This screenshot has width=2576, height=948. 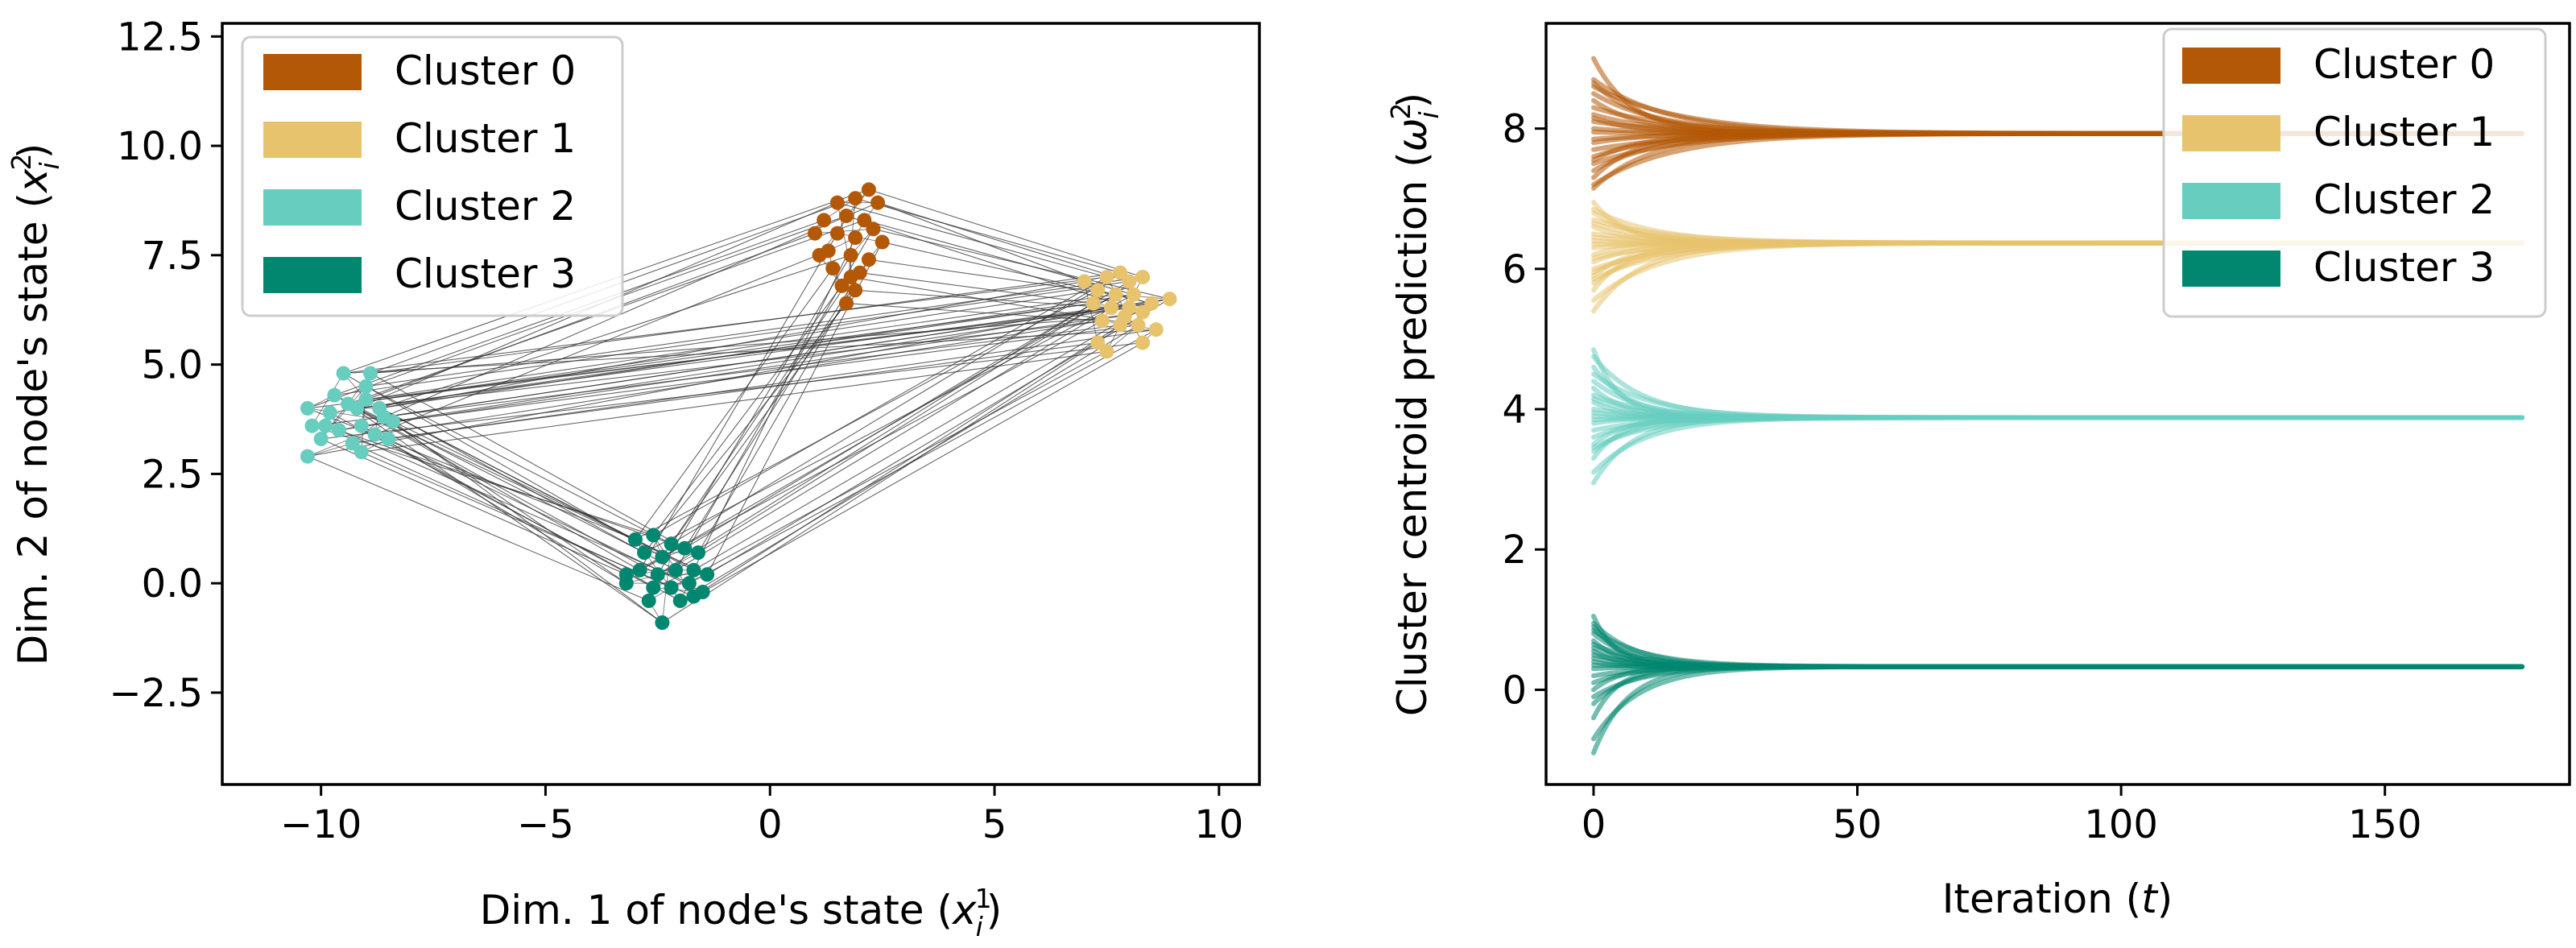 What do you see at coordinates (1515, 691) in the screenshot?
I see `y-tick-label: 0` at bounding box center [1515, 691].